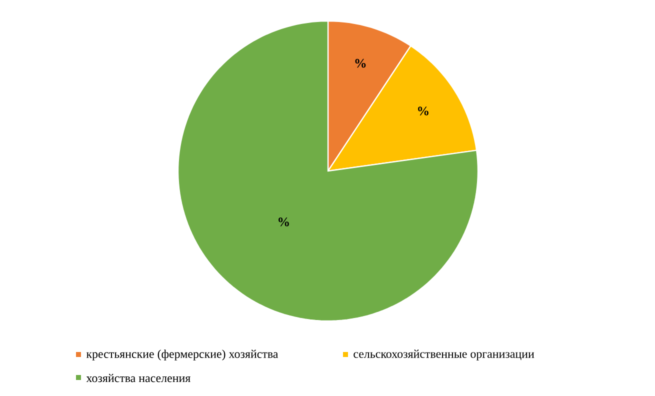 Image resolution: width=655 pixels, height=396 pixels. Describe the element at coordinates (444, 355) in the screenshot. I see `legend-label: сельскохозяйственные организации` at that location.